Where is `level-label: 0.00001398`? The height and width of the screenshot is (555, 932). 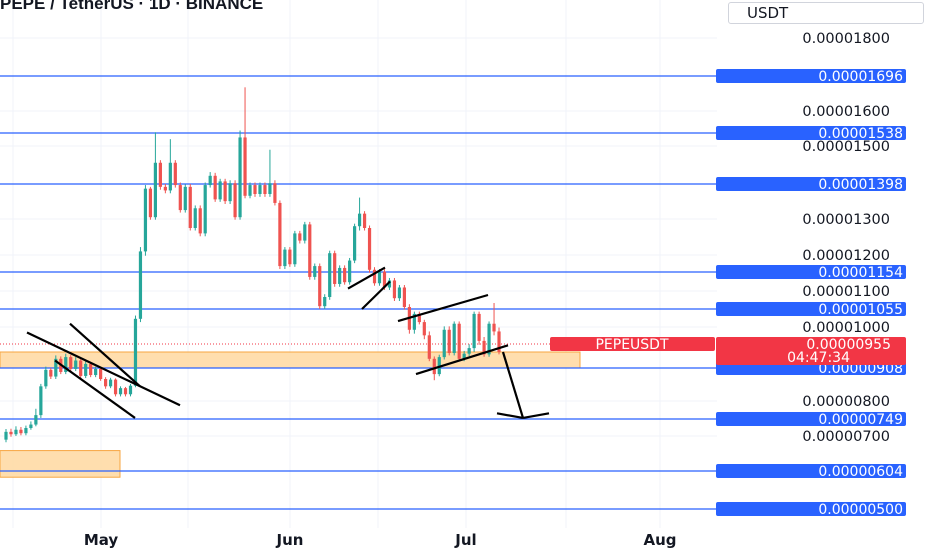
level-label: 0.00001398 is located at coordinates (860, 185).